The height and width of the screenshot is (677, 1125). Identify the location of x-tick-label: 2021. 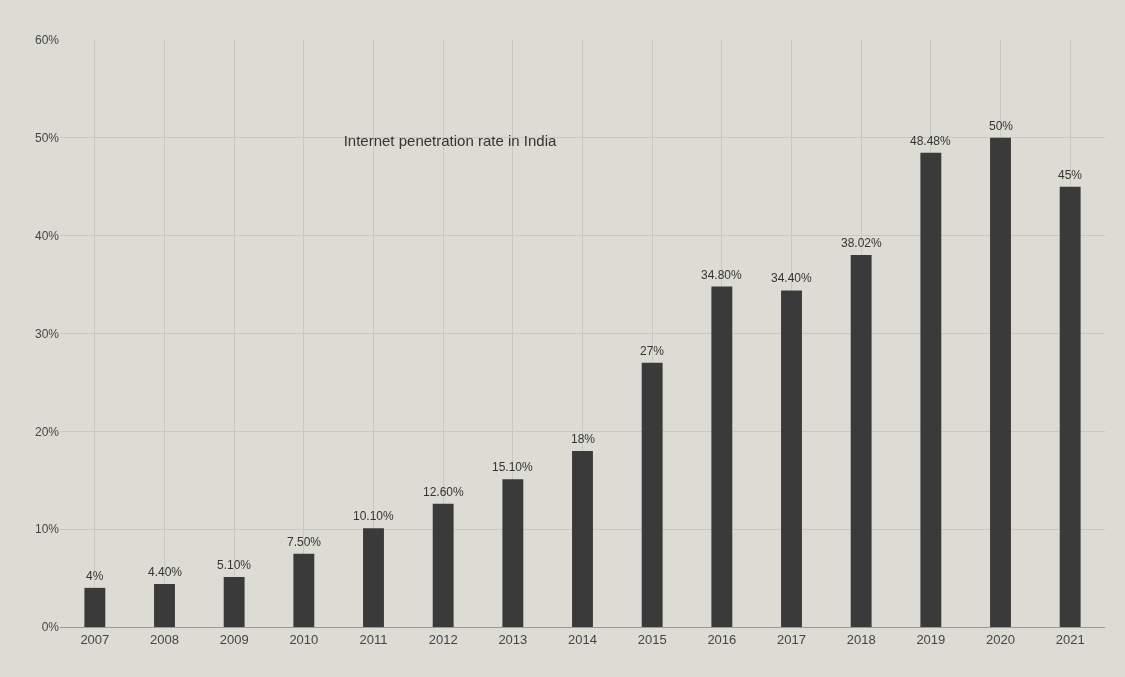
(1070, 639).